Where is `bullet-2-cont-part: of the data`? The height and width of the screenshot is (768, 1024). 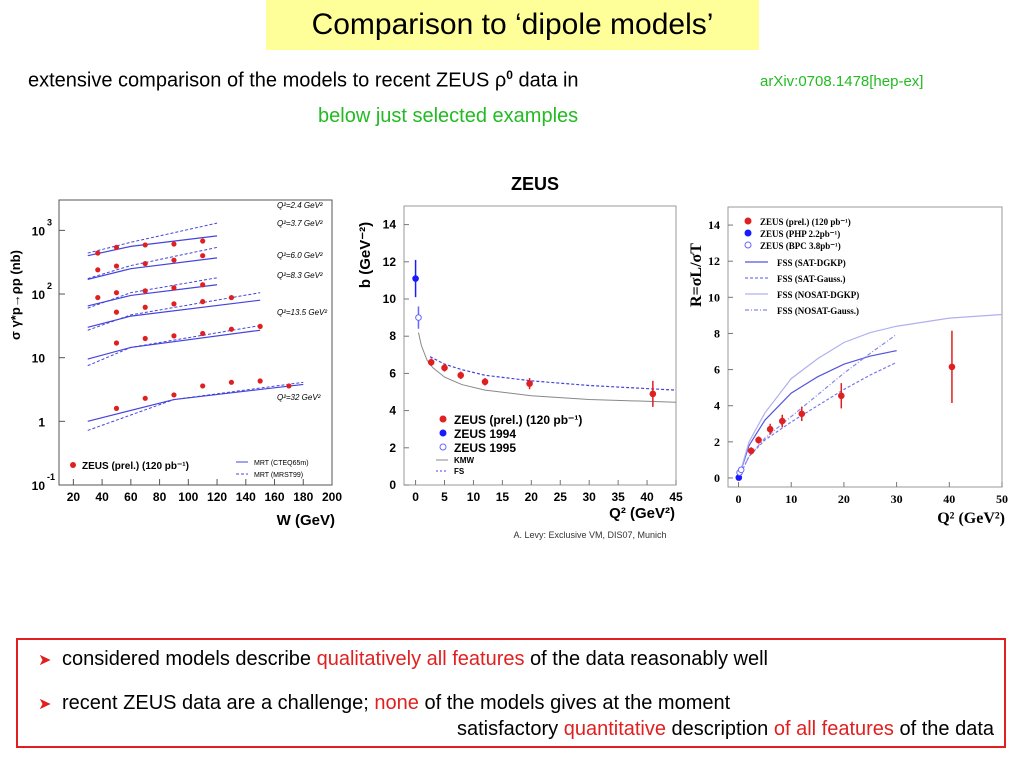 bullet-2-cont-part: of the data is located at coordinates (943, 729).